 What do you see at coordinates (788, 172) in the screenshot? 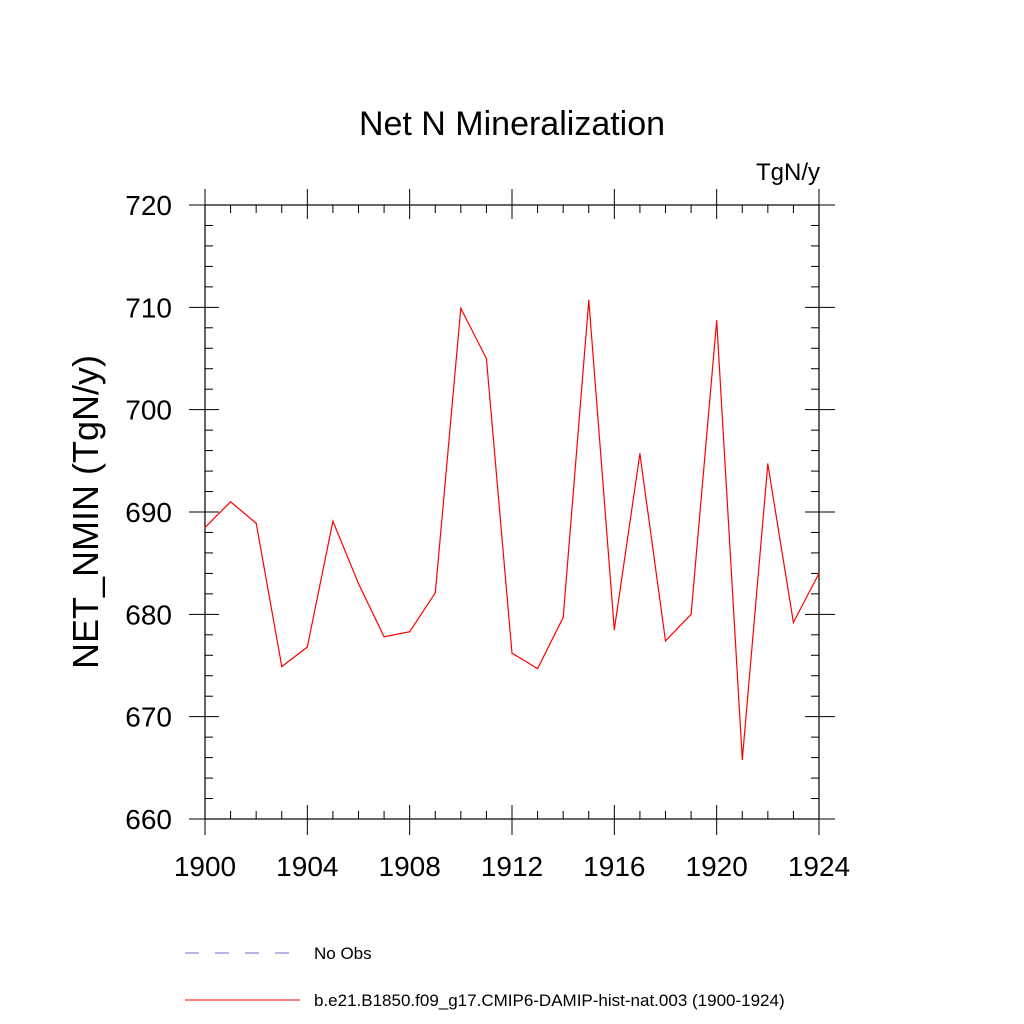
I see `units-label: TgN/y` at bounding box center [788, 172].